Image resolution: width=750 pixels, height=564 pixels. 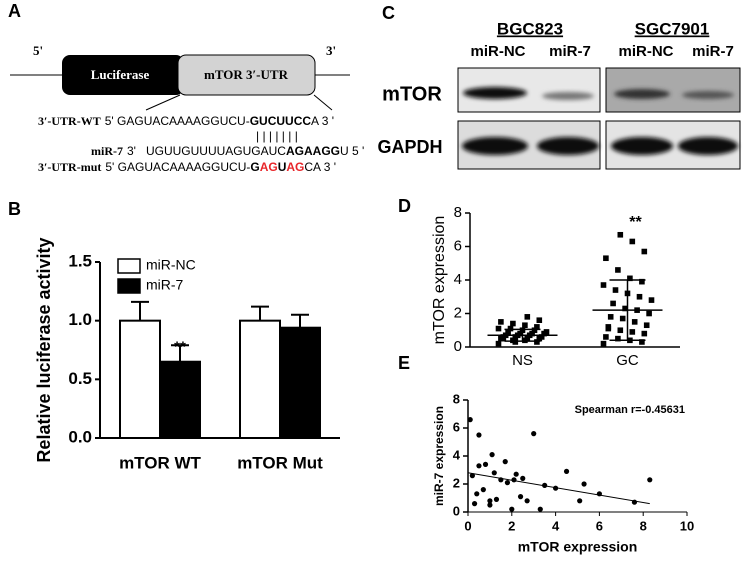 I want to click on row-label: GAPDH, so click(x=409, y=147).